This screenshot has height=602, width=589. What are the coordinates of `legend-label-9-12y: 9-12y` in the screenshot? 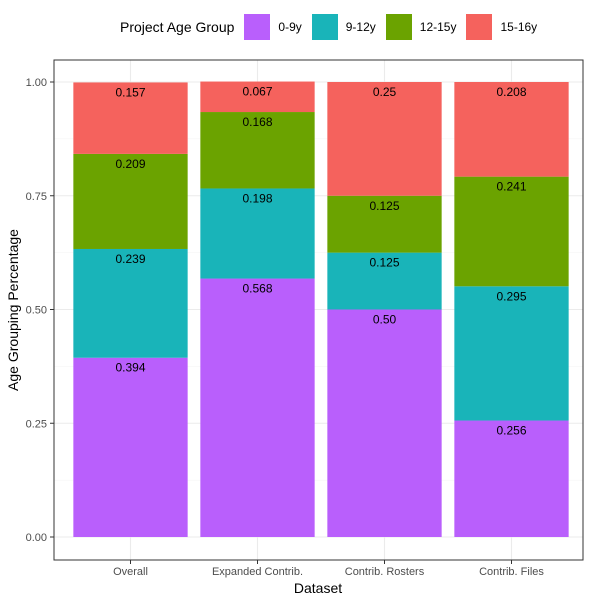 It's located at (360, 27).